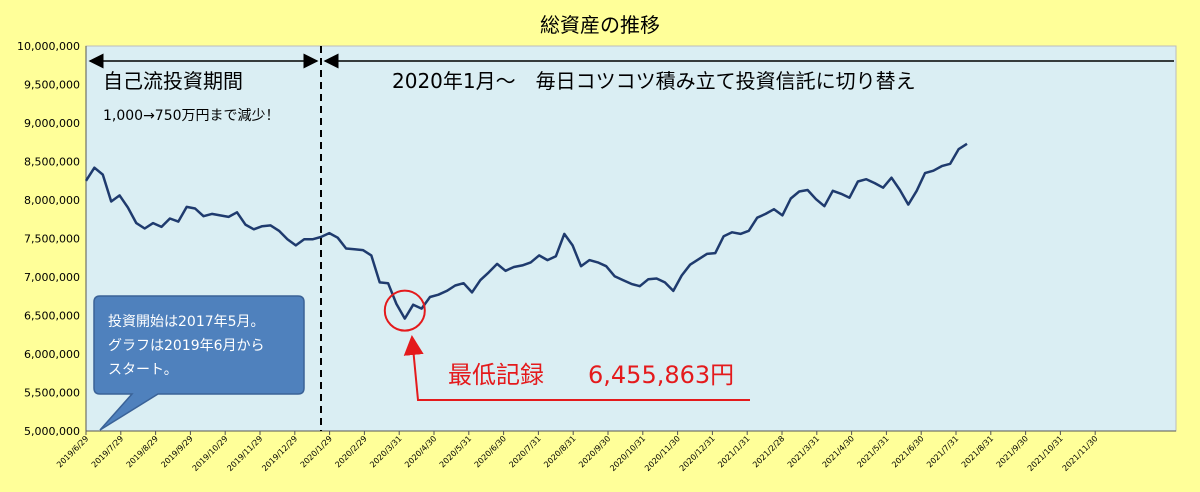  I want to click on y-tick-label: 9,000,000, so click(52, 123).